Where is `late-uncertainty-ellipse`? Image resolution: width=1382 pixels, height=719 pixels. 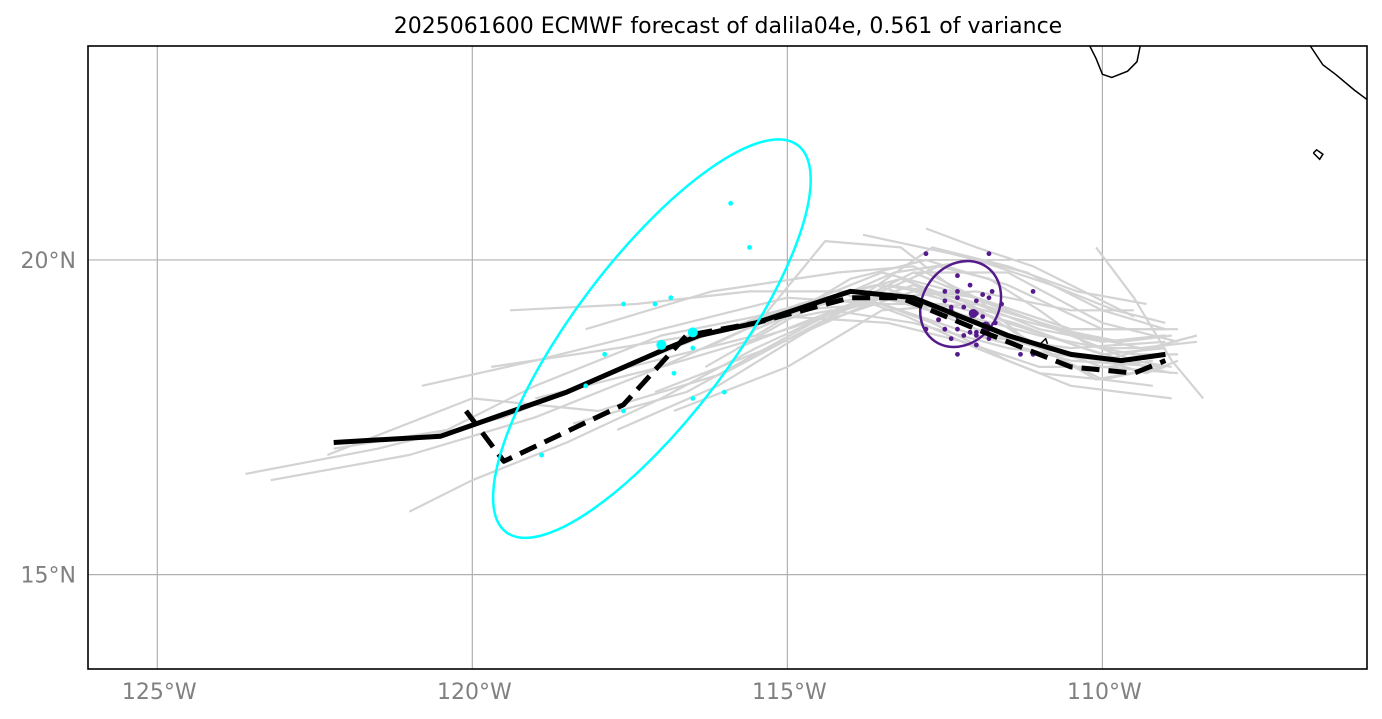 late-uncertainty-ellipse is located at coordinates (651, 339).